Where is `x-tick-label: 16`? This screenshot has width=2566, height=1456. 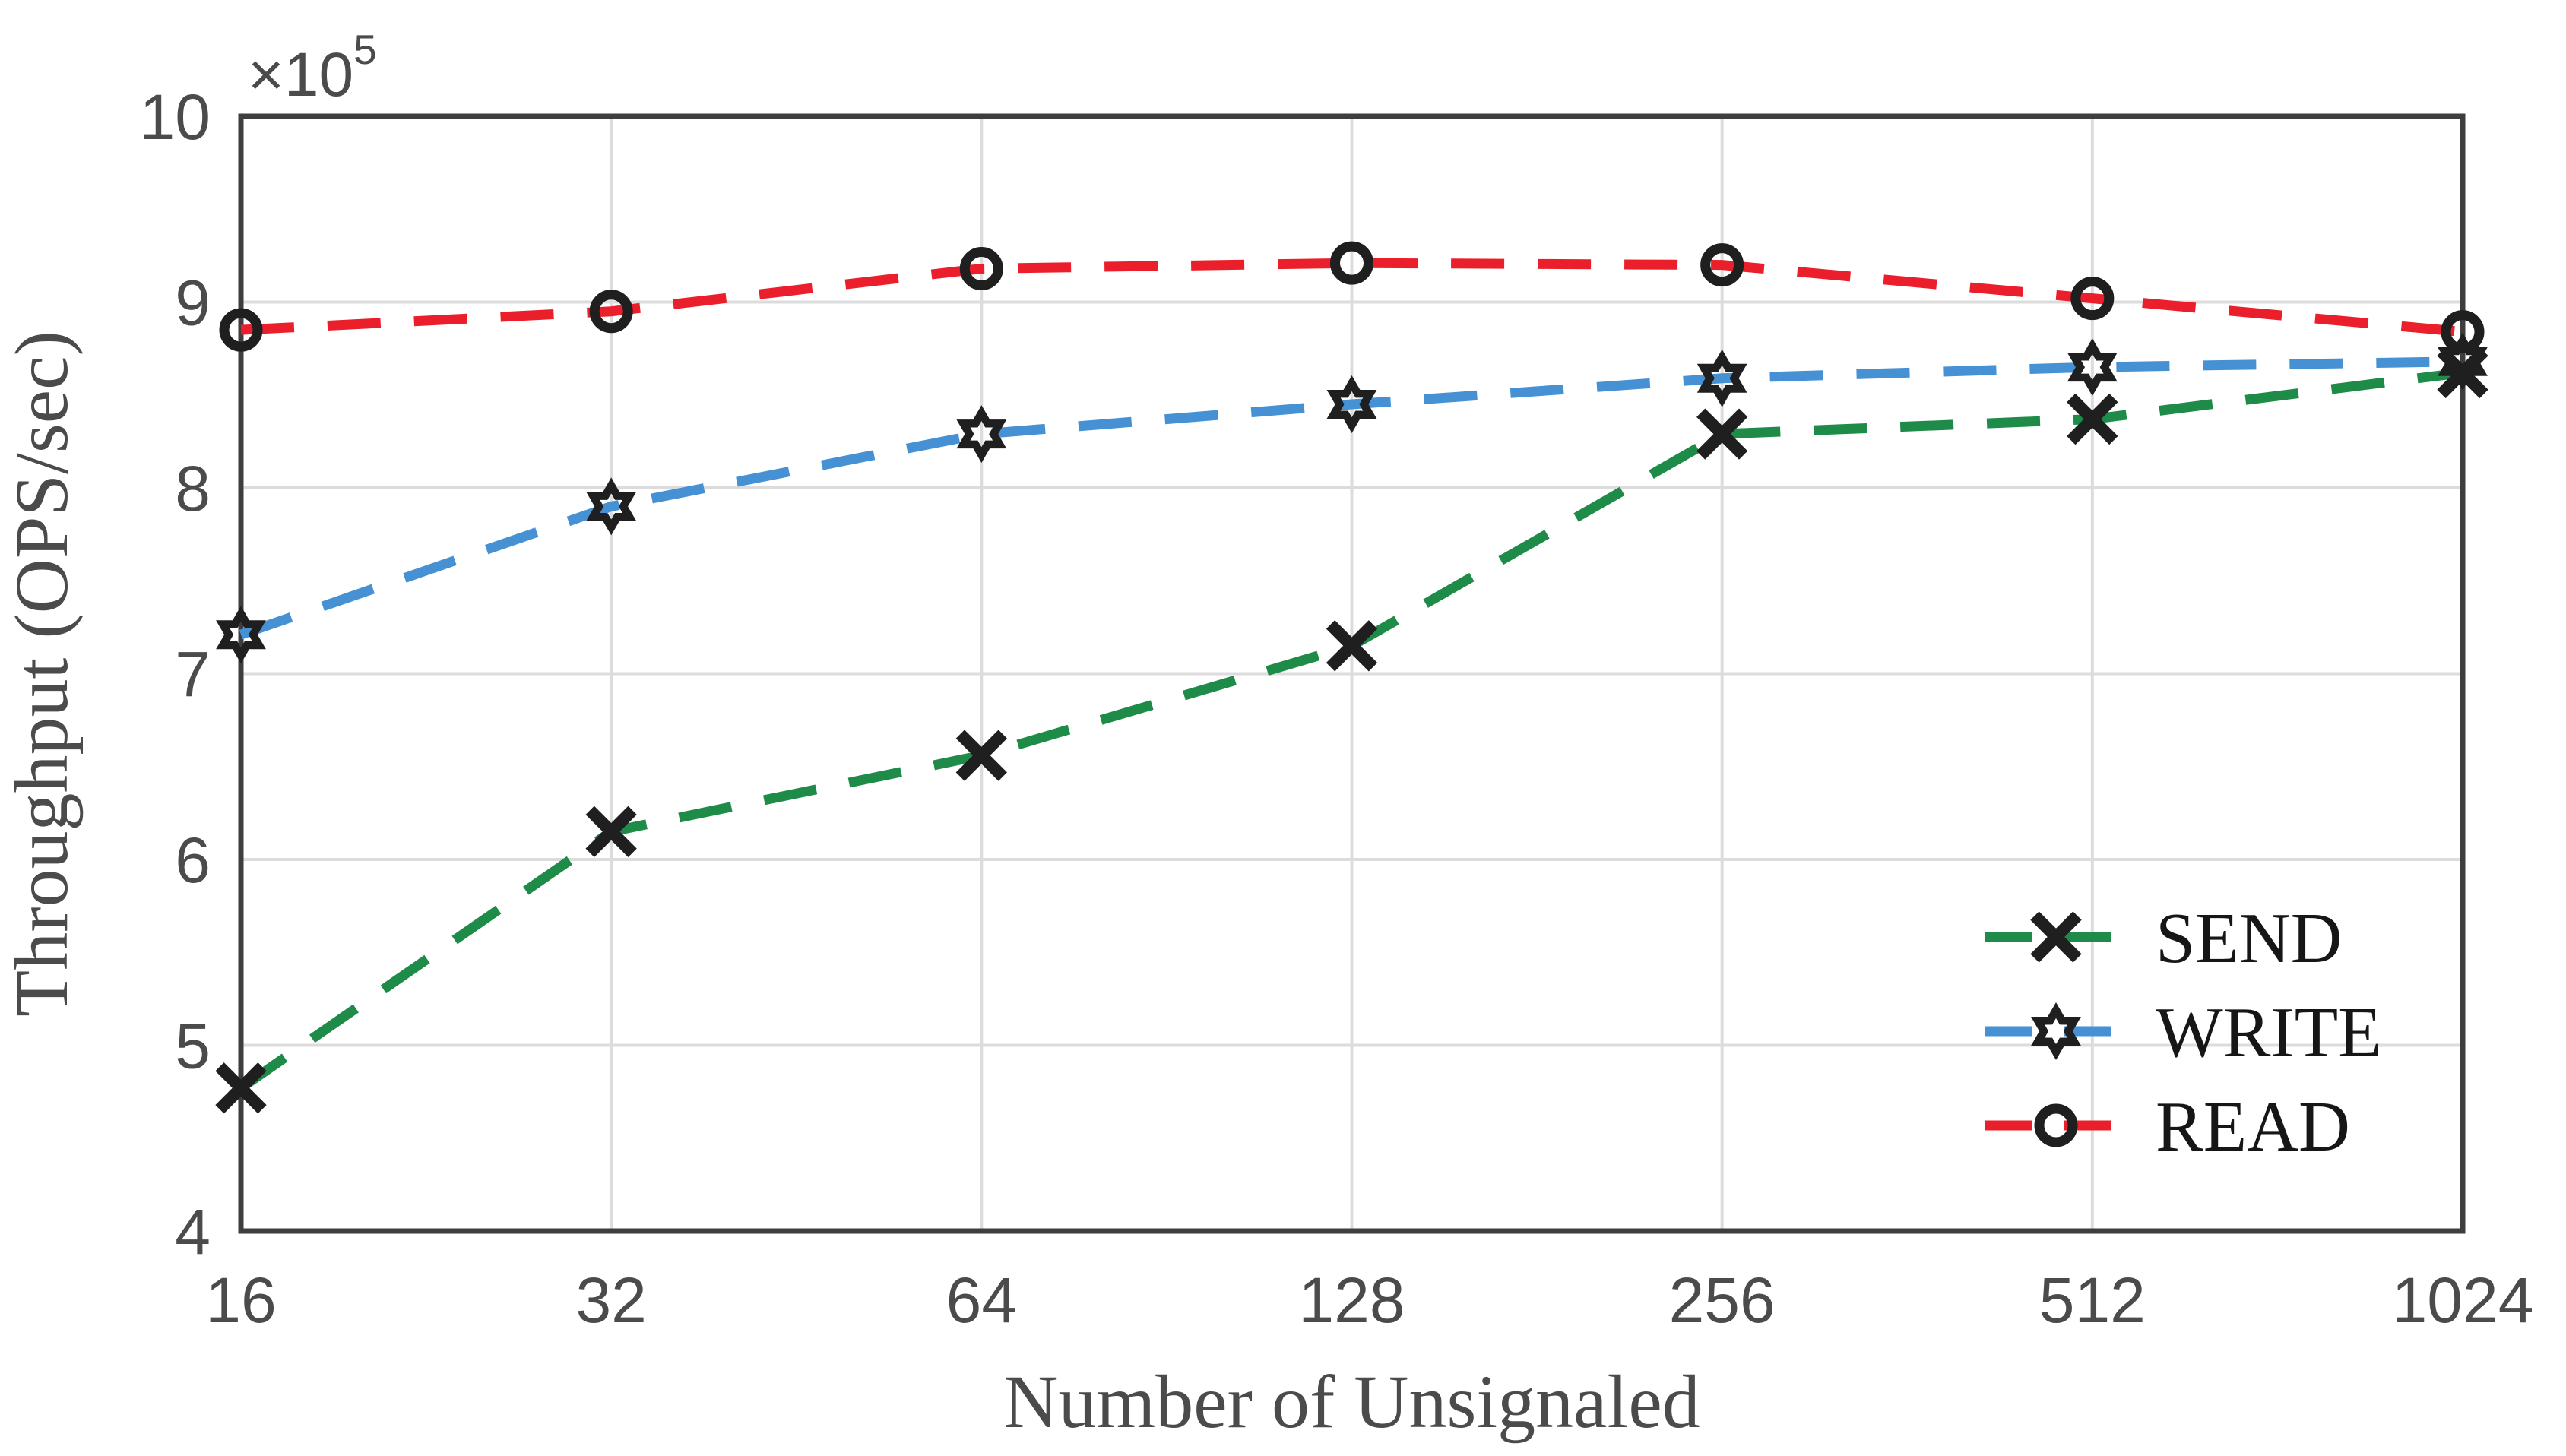 x-tick-label: 16 is located at coordinates (240, 1300).